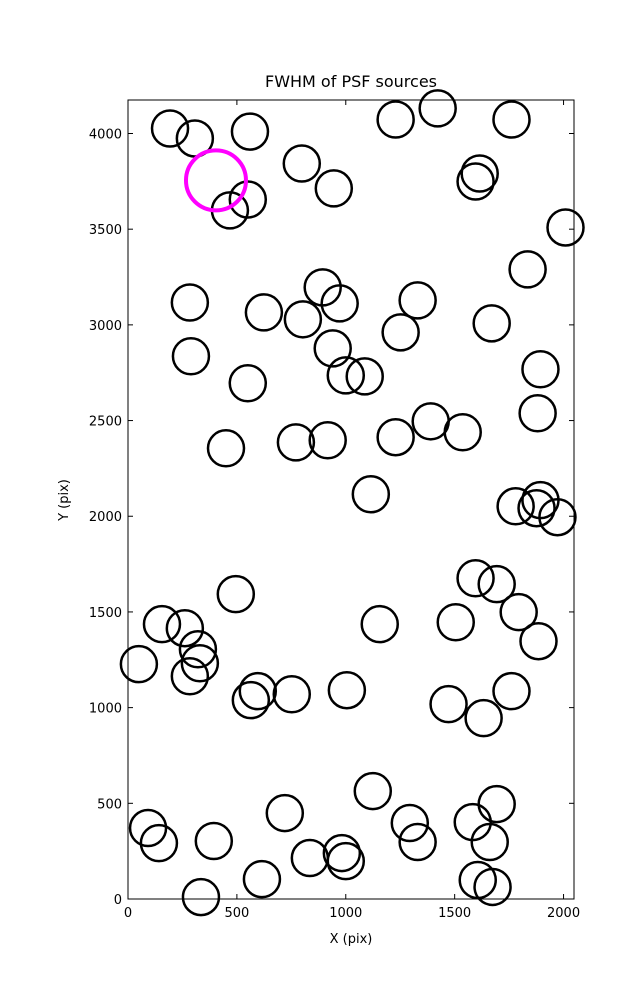  I want to click on y-tick-label: 0, so click(118, 900).